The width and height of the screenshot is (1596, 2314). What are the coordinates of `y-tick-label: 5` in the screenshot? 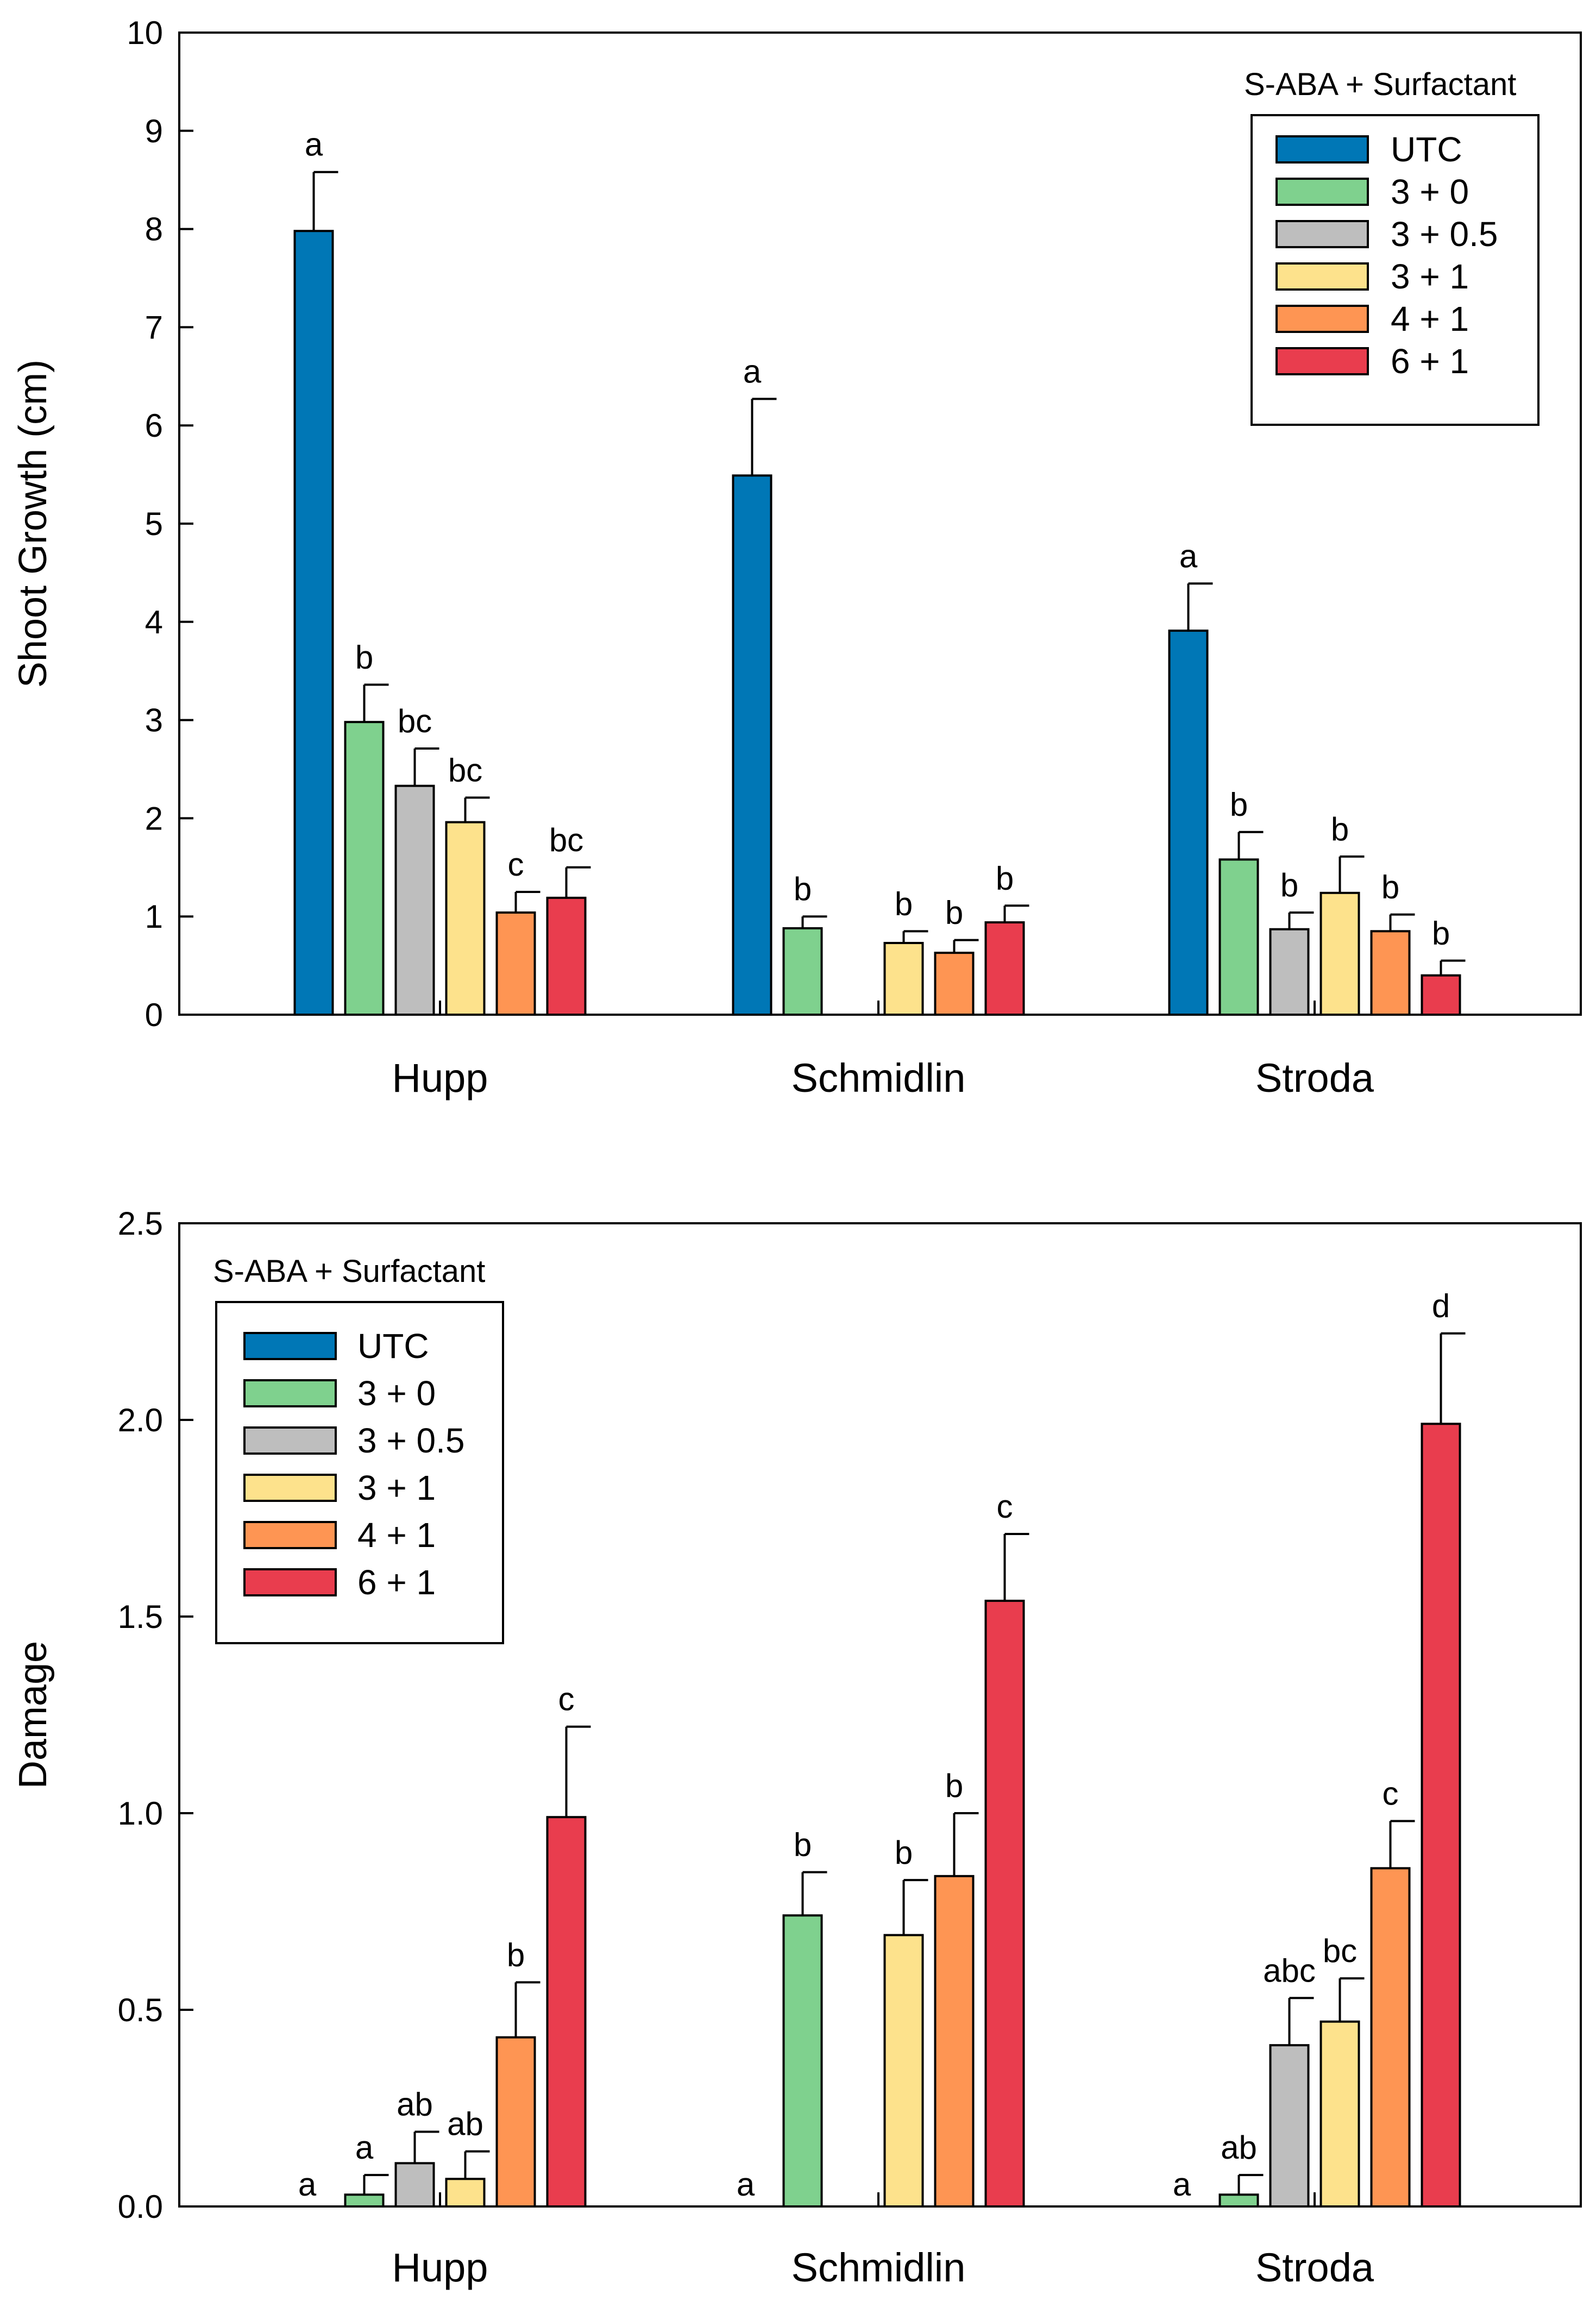 It's located at (154, 524).